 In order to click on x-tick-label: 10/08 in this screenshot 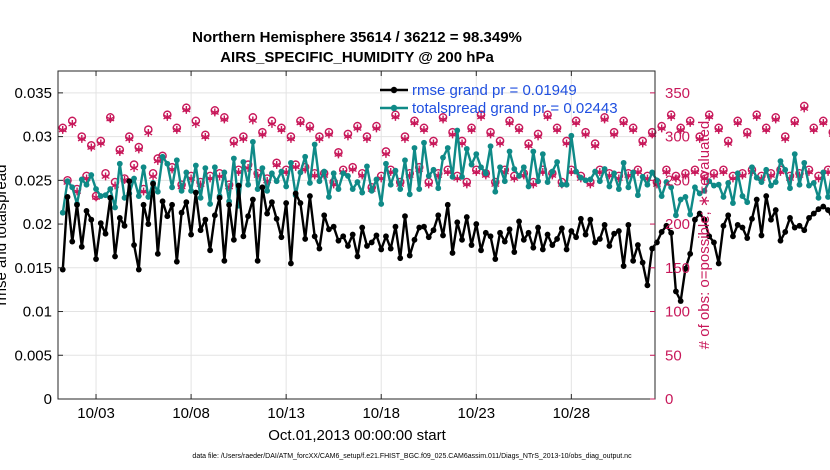, I will do `click(191, 413)`.